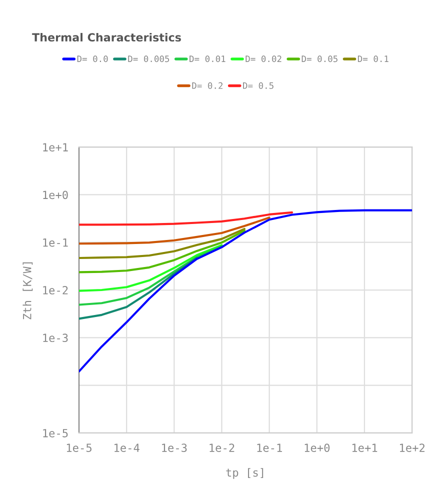 This screenshot has height=487, width=427. What do you see at coordinates (55, 338) in the screenshot?
I see `y-tick-label: 1e-3` at bounding box center [55, 338].